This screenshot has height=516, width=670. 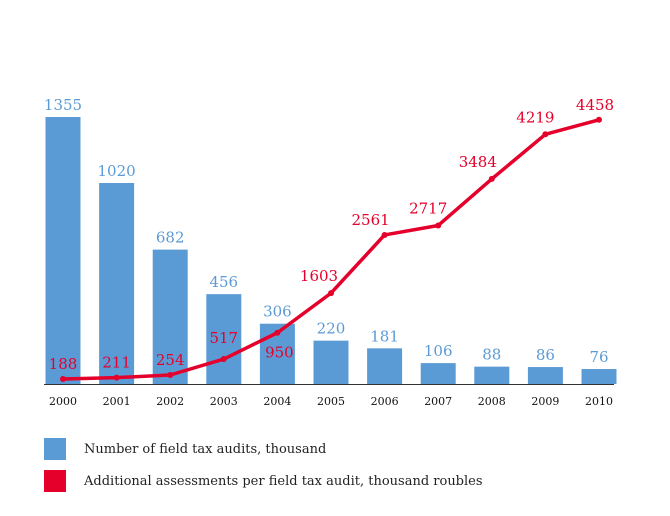 I want to click on bar-value-label: 1020, so click(x=117, y=171).